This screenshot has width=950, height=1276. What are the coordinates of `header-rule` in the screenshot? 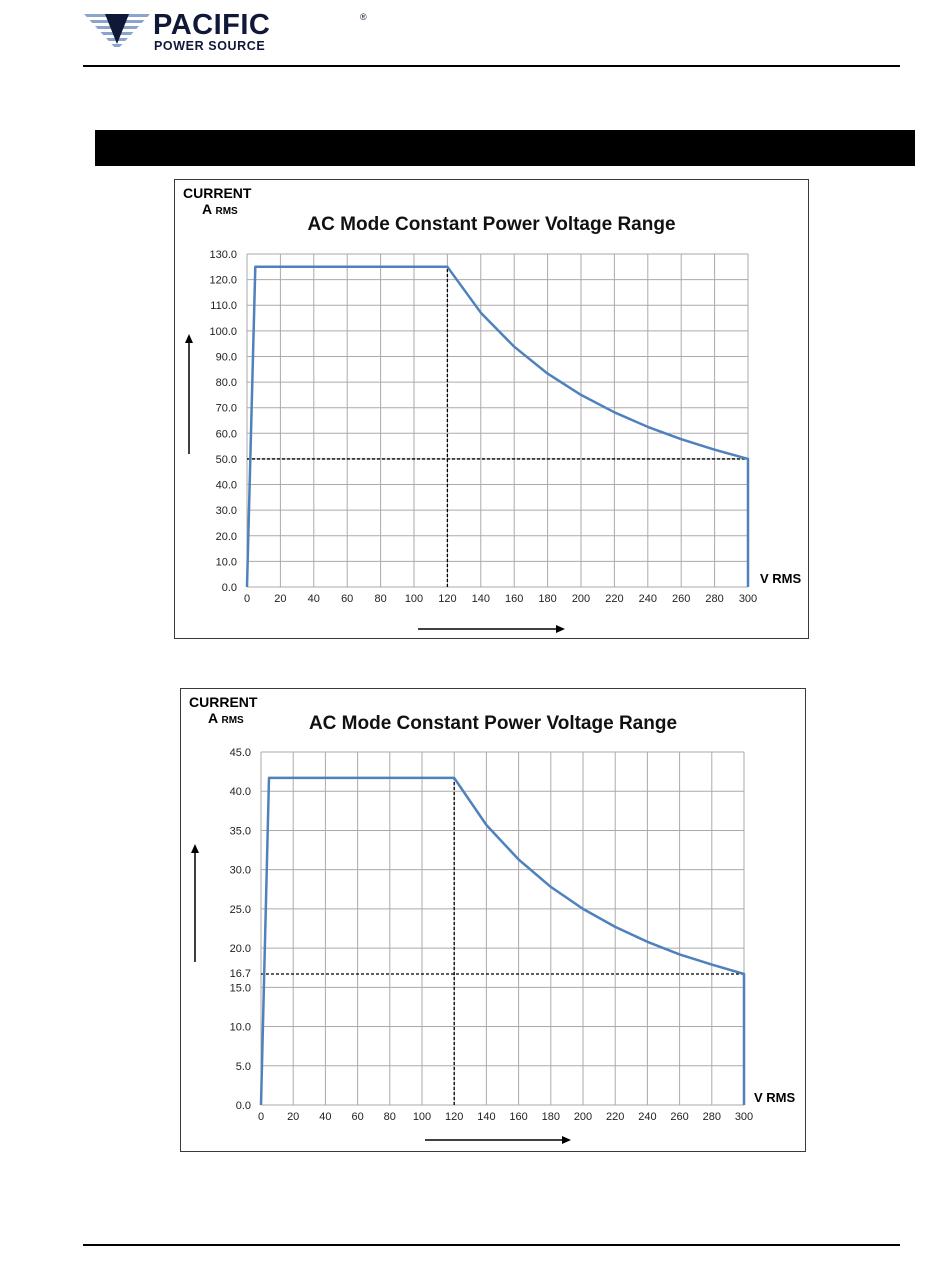 It's located at (491, 66).